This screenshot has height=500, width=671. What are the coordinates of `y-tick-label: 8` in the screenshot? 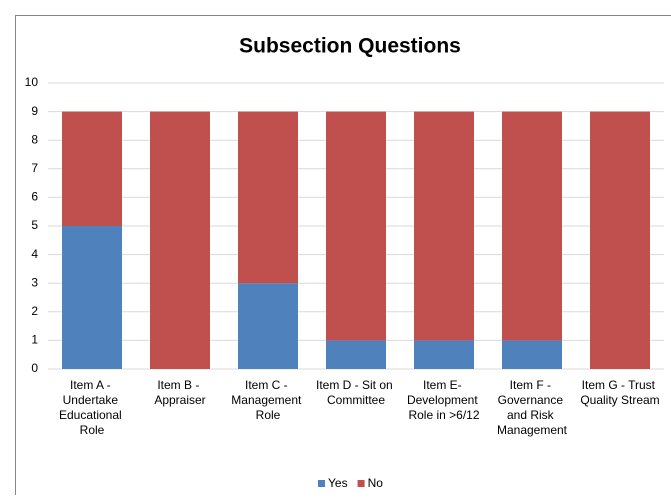 It's located at (34, 139).